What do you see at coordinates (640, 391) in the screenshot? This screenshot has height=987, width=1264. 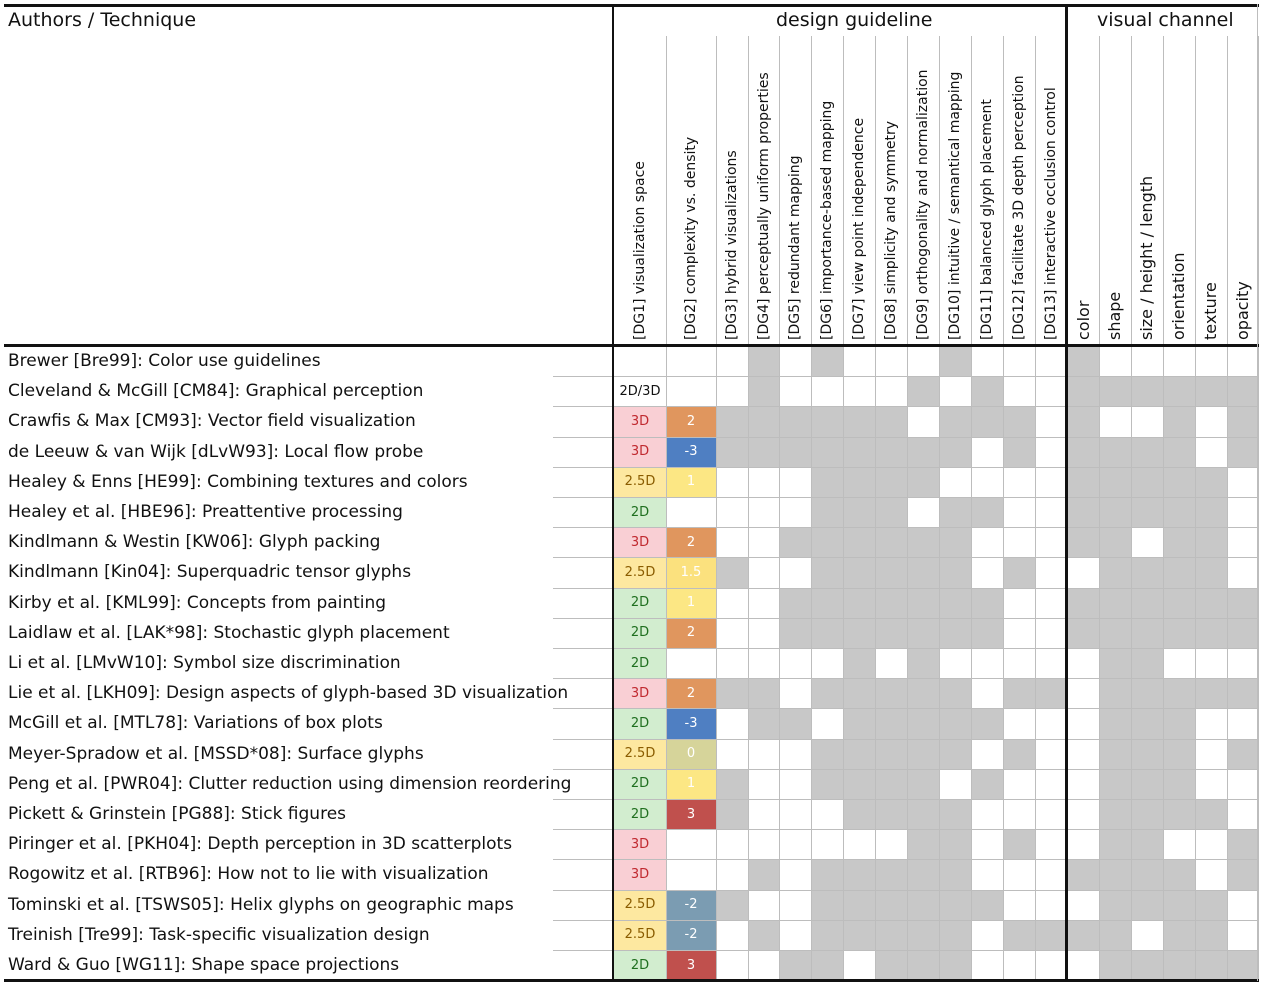 I see `space-cell: 2D/3D` at bounding box center [640, 391].